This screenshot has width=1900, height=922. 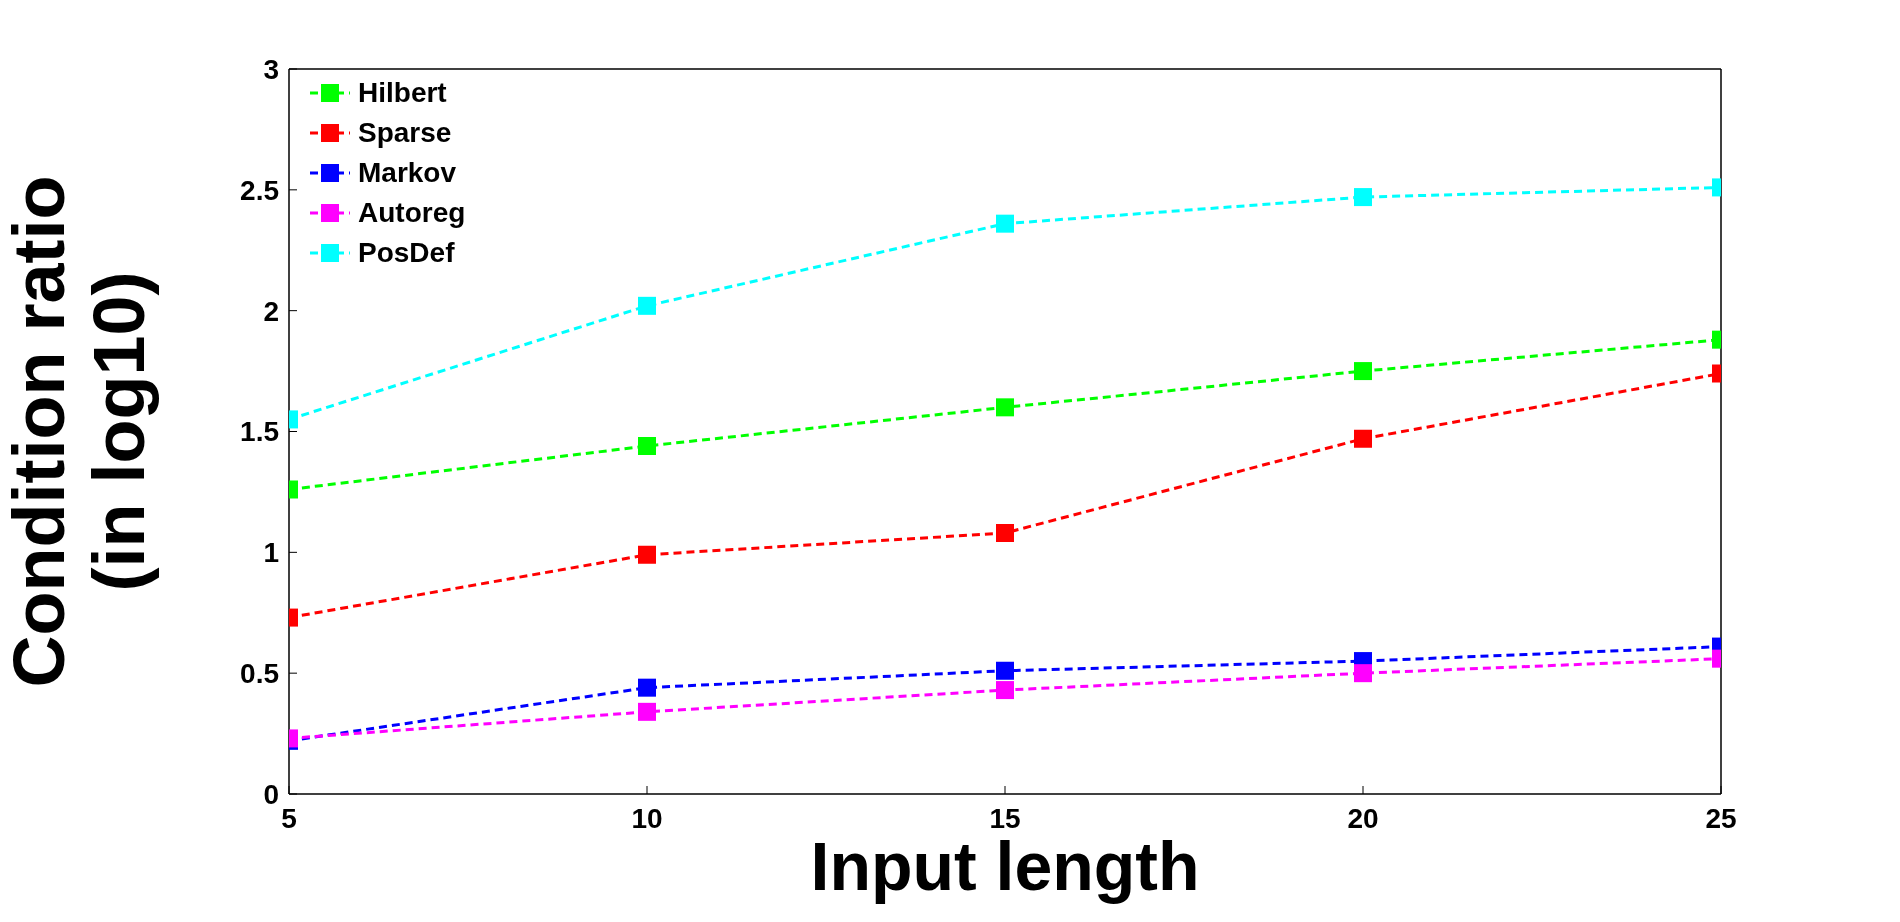 What do you see at coordinates (402, 93) in the screenshot?
I see `legend-label: Hilbert` at bounding box center [402, 93].